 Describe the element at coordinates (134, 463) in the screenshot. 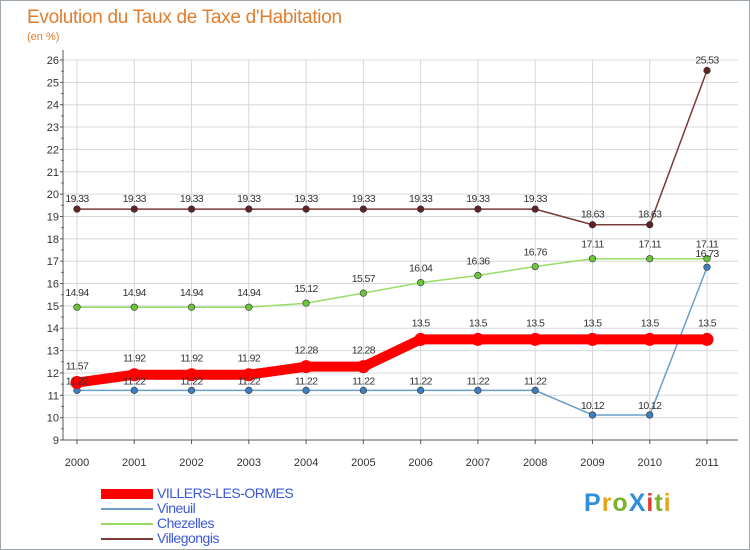

I see `x-tick-label: 2001` at that location.